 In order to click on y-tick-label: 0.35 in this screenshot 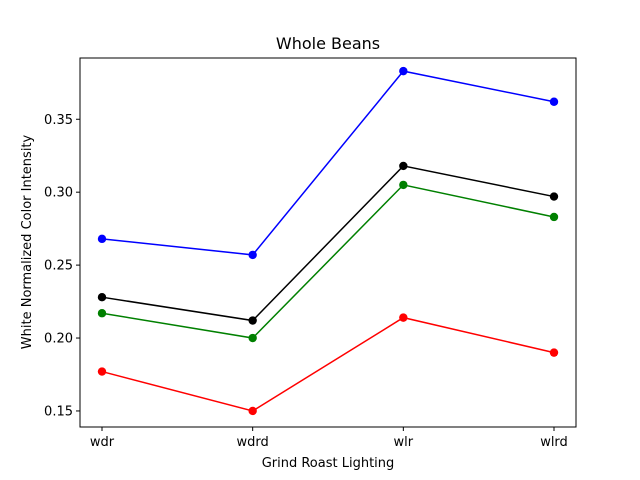, I will do `click(58, 120)`.